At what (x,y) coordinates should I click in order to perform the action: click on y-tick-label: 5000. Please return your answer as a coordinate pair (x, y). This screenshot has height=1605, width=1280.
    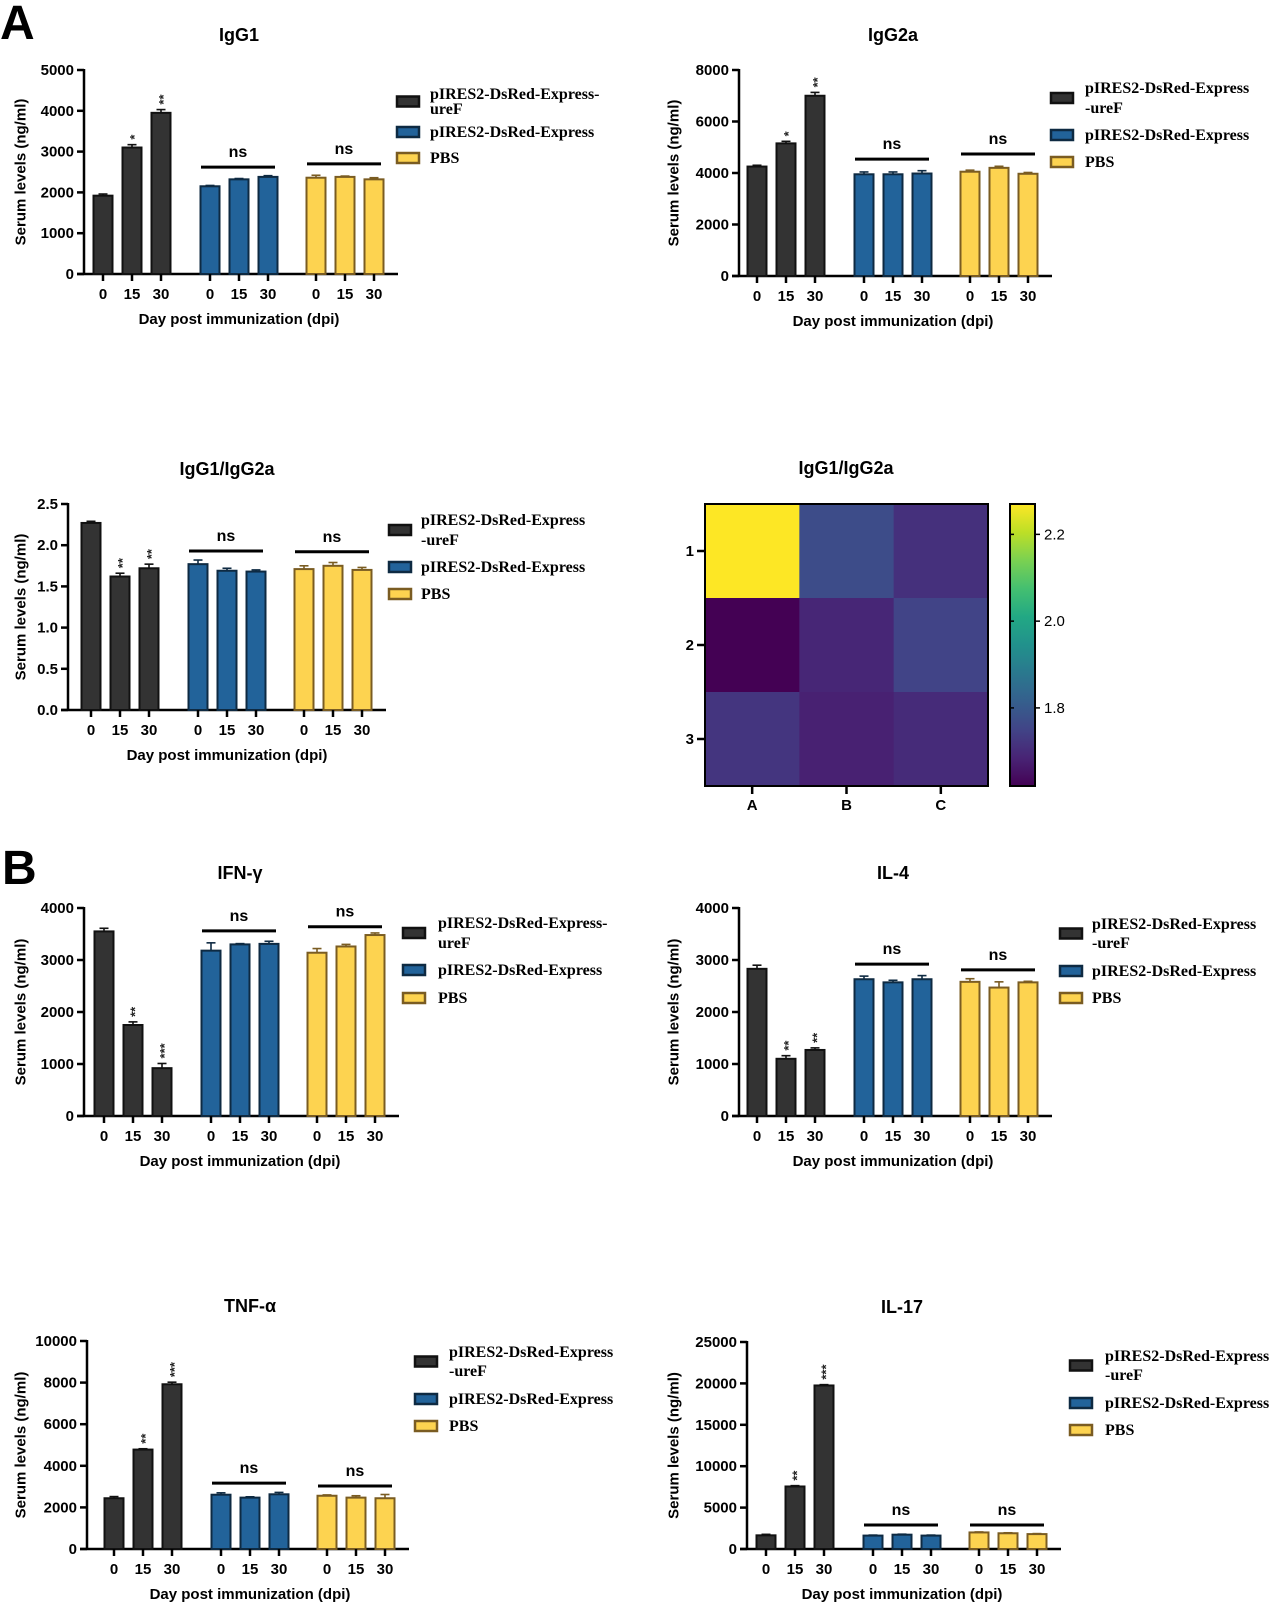
    Looking at the image, I should click on (720, 1508).